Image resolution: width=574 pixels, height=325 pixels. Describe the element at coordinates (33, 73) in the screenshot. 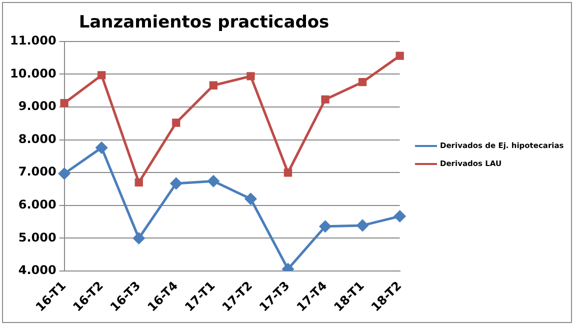

I see `y-tick-label: 10.000` at that location.